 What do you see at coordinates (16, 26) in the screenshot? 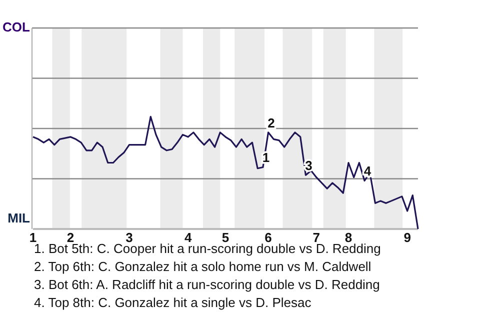
I see `text: COL` at bounding box center [16, 26].